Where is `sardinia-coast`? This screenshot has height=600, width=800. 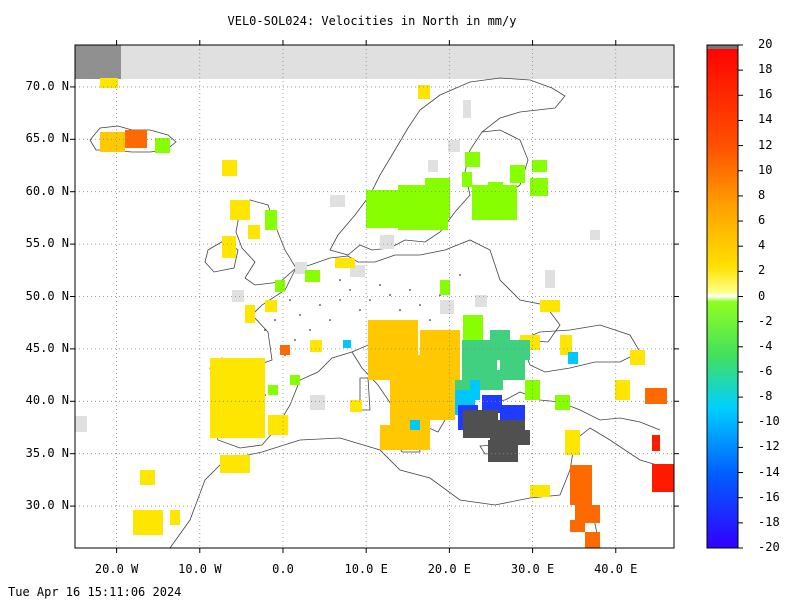
sardinia-coast is located at coordinates (365, 394).